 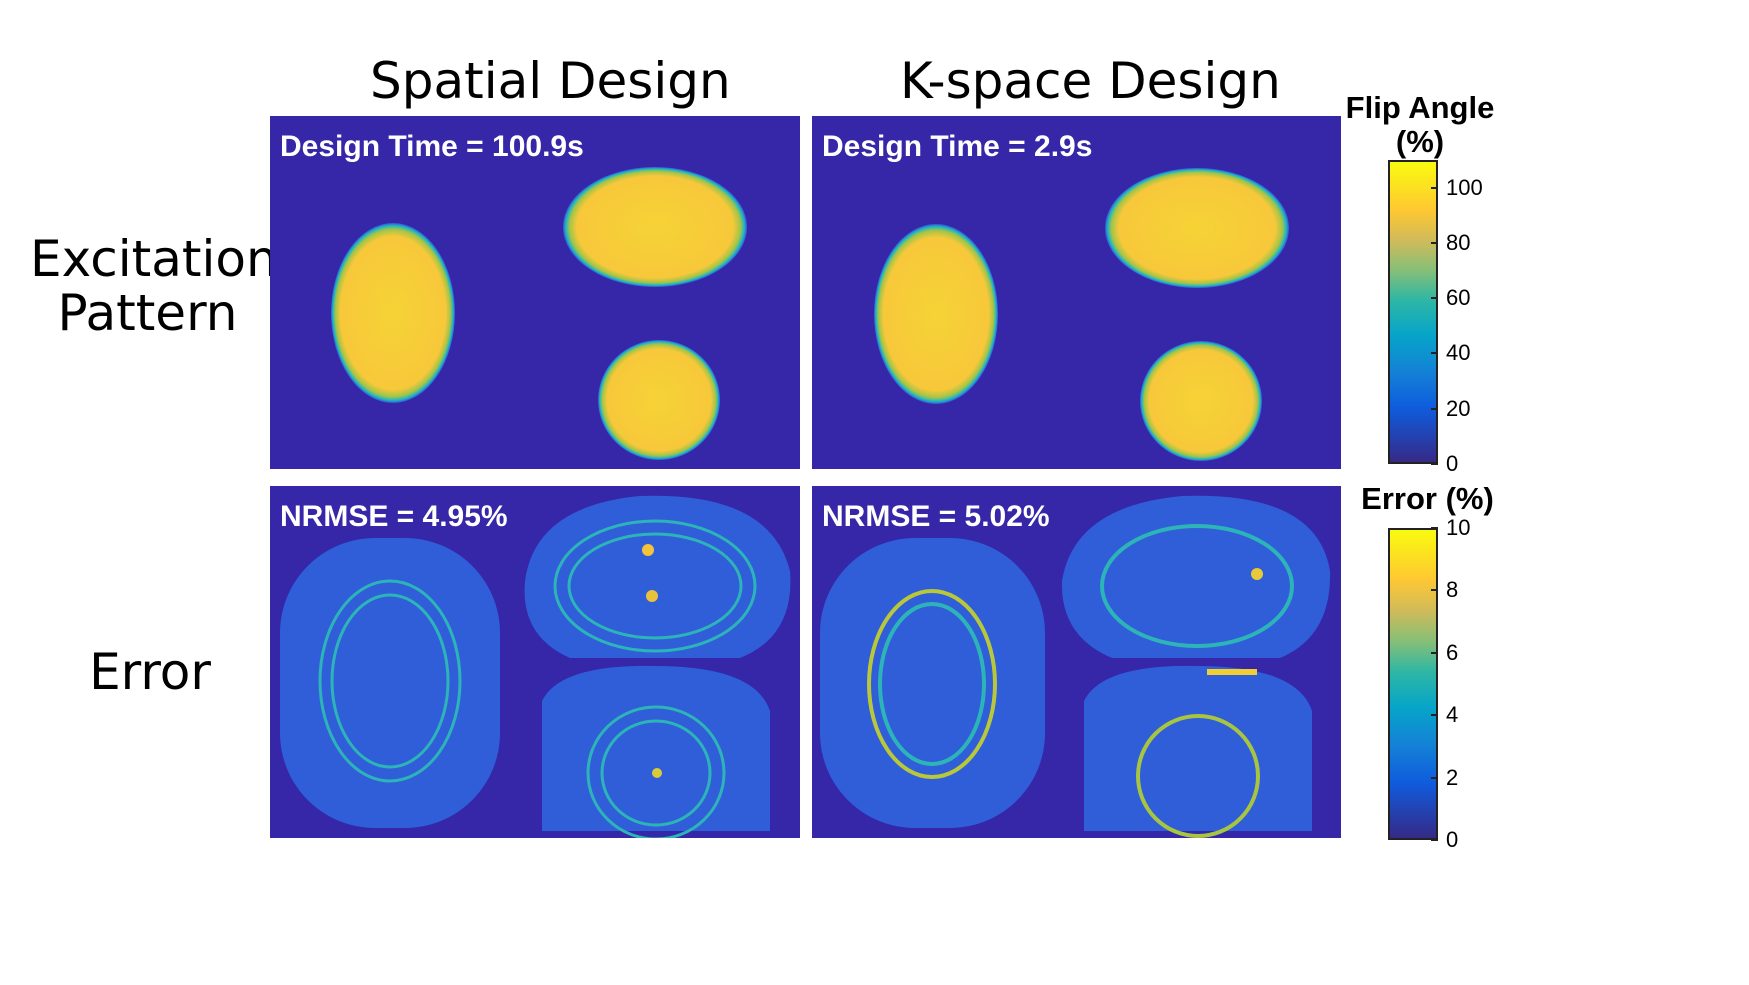 What do you see at coordinates (1458, 527) in the screenshot?
I see `error-tick-label: 10` at bounding box center [1458, 527].